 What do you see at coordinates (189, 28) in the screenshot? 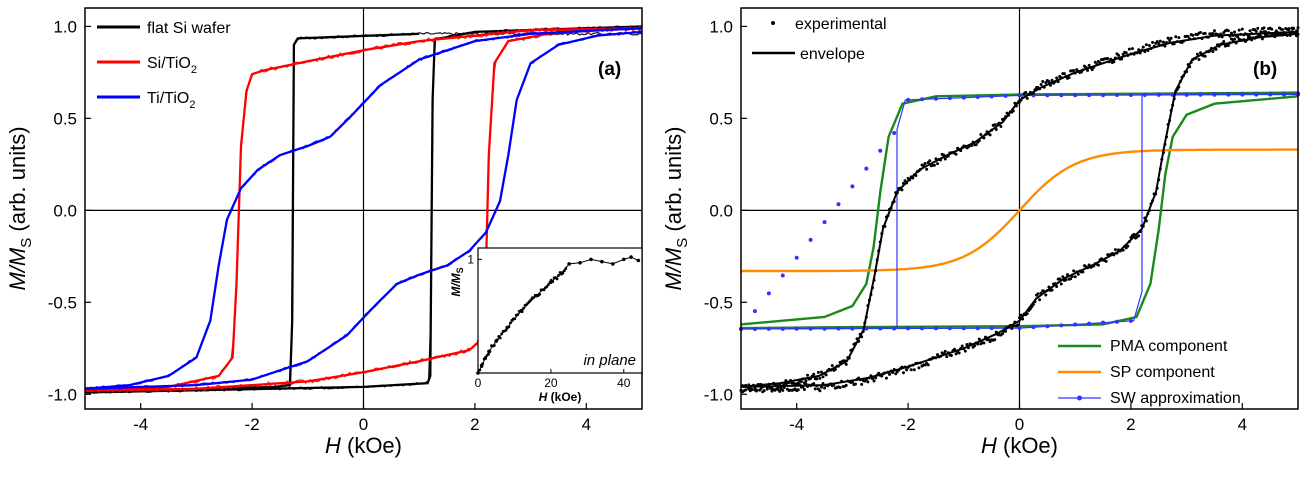
I see `a-legend-label-0: flat Si wafer` at bounding box center [189, 28].